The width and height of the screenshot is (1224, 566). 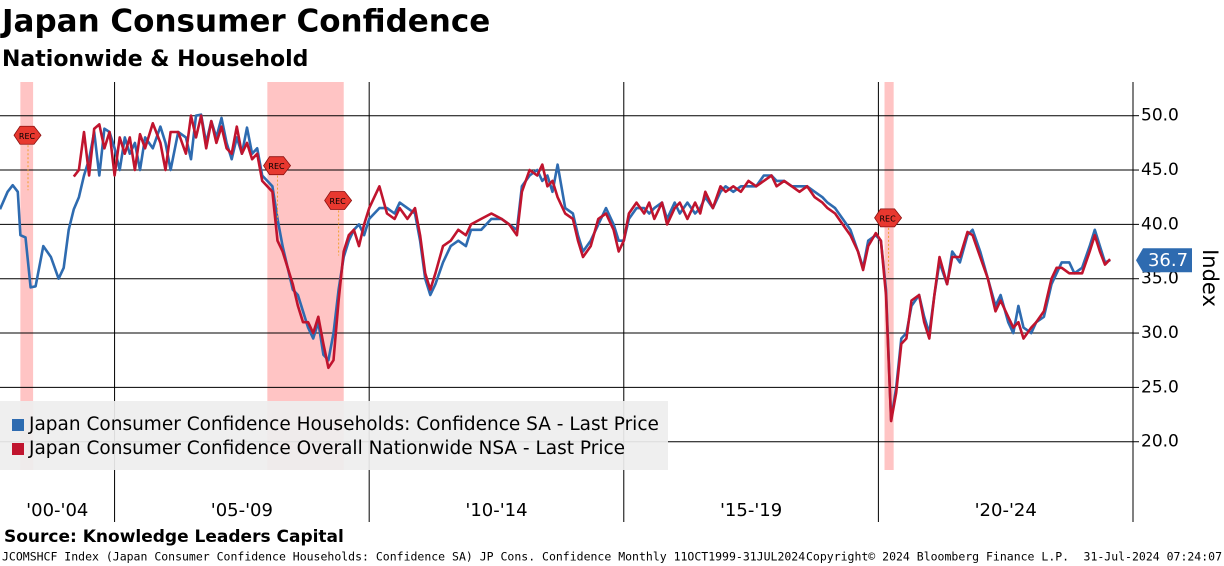 What do you see at coordinates (1160, 224) in the screenshot?
I see `y-tick-label: 40.0` at bounding box center [1160, 224].